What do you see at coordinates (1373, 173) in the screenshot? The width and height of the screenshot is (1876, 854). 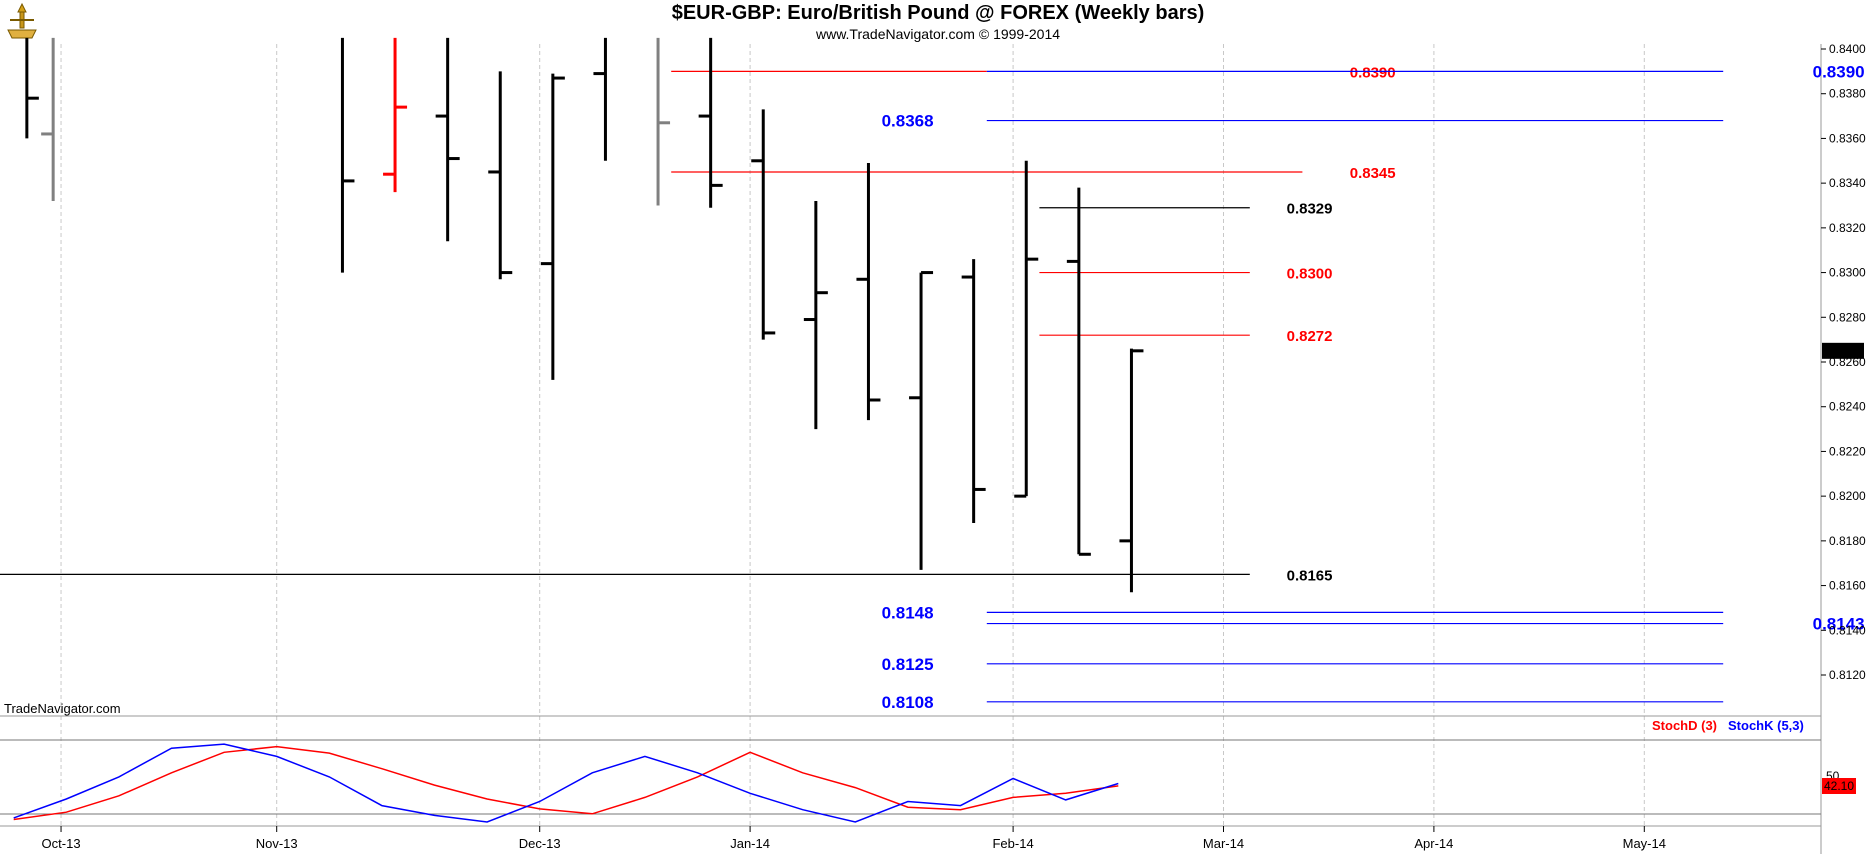 I see `level-label: 0.8345` at bounding box center [1373, 173].